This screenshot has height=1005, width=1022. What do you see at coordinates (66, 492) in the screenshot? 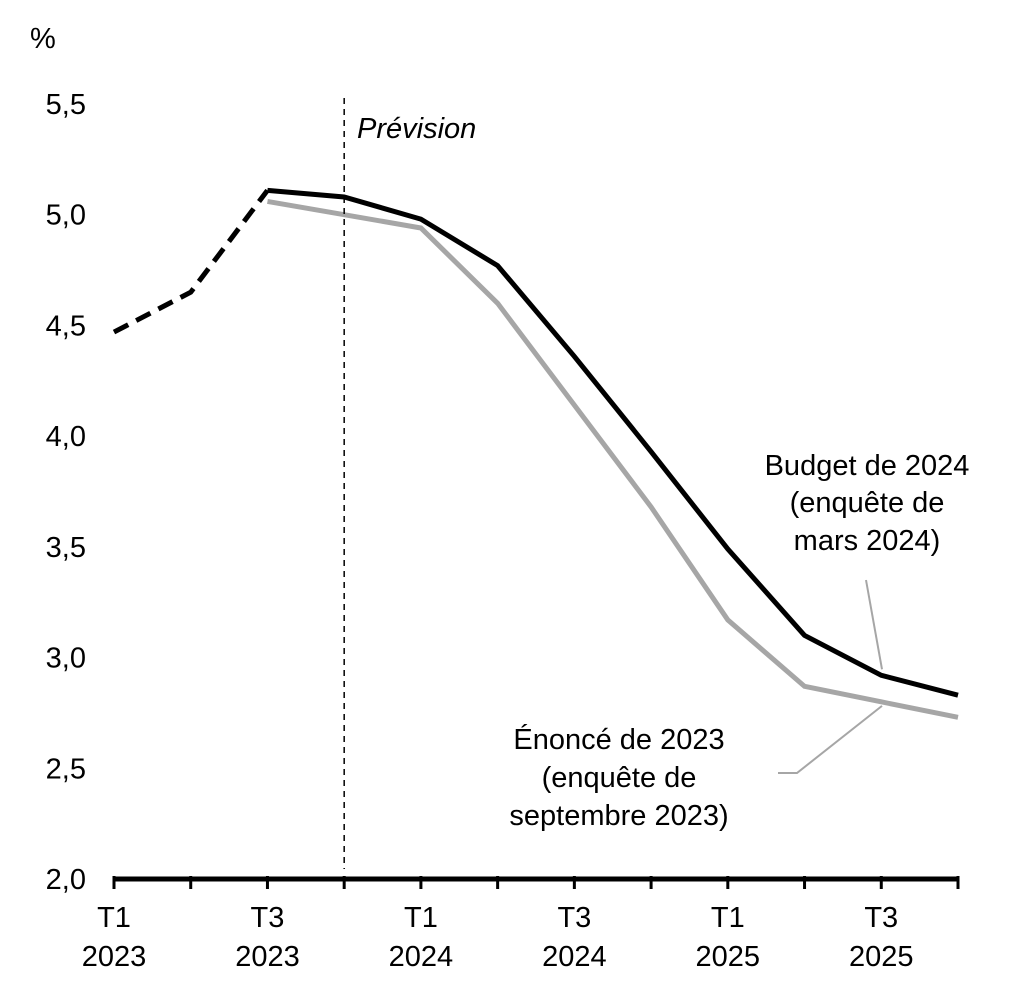
I see `y-tick-labels: 2,0 2,5 3,0 3,5 4,0 4,5 5,0 5,5` at bounding box center [66, 492].